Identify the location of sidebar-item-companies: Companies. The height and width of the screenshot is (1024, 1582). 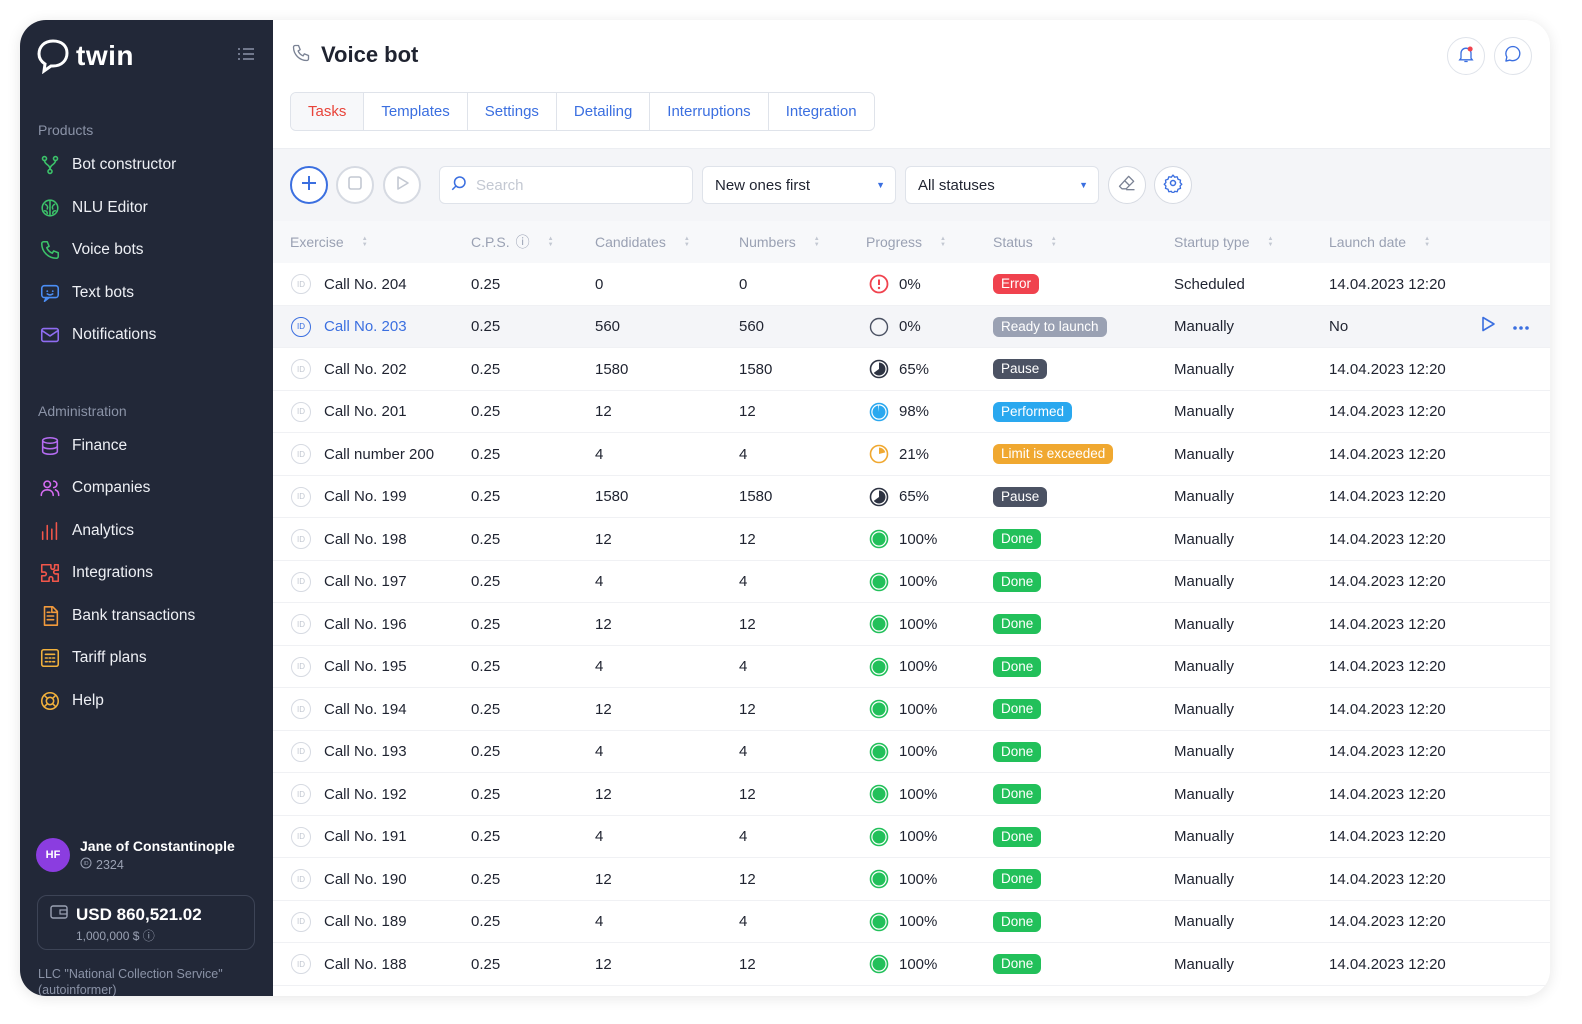
(146, 488).